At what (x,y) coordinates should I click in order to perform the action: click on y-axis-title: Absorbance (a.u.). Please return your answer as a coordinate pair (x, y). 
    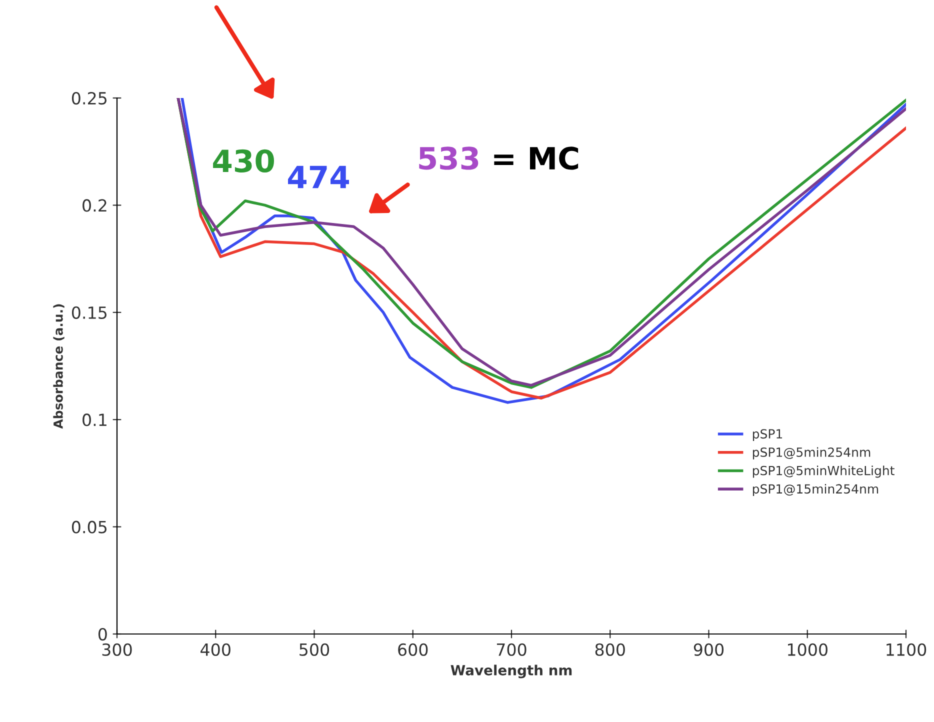
    Looking at the image, I should click on (58, 366).